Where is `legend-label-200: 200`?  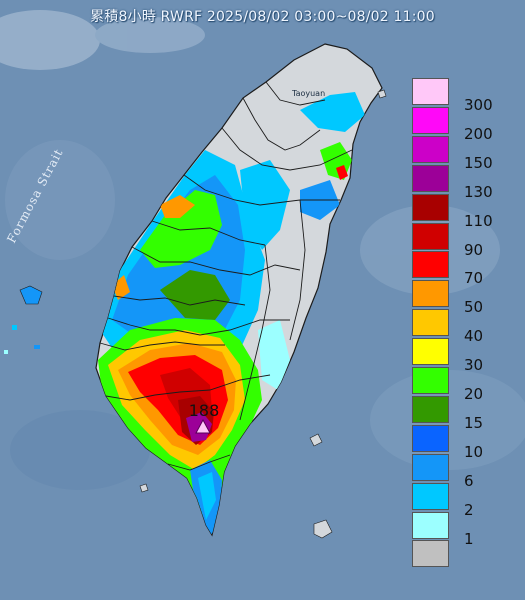
legend-label-200: 200 is located at coordinates (478, 133).